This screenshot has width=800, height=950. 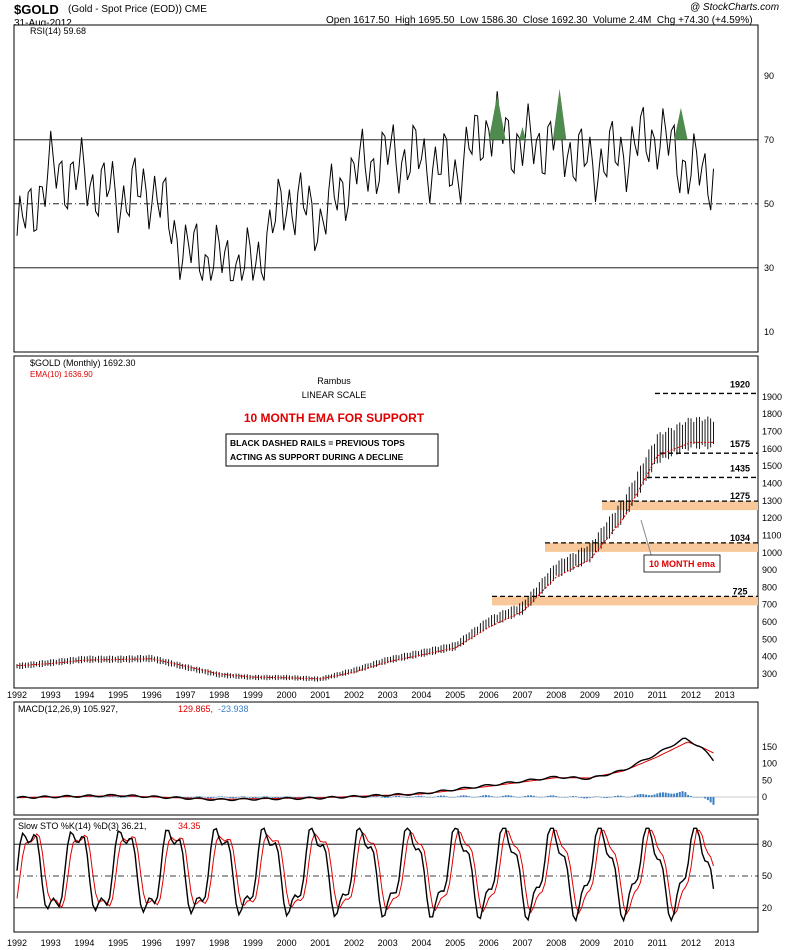 I want to click on rail-label: 1034, so click(x=740, y=538).